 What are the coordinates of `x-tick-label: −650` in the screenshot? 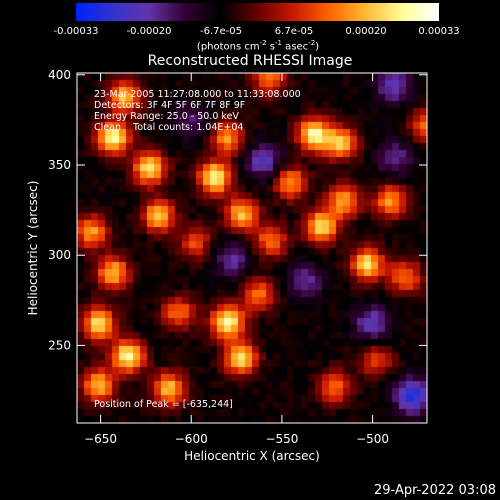 It's located at (100, 439).